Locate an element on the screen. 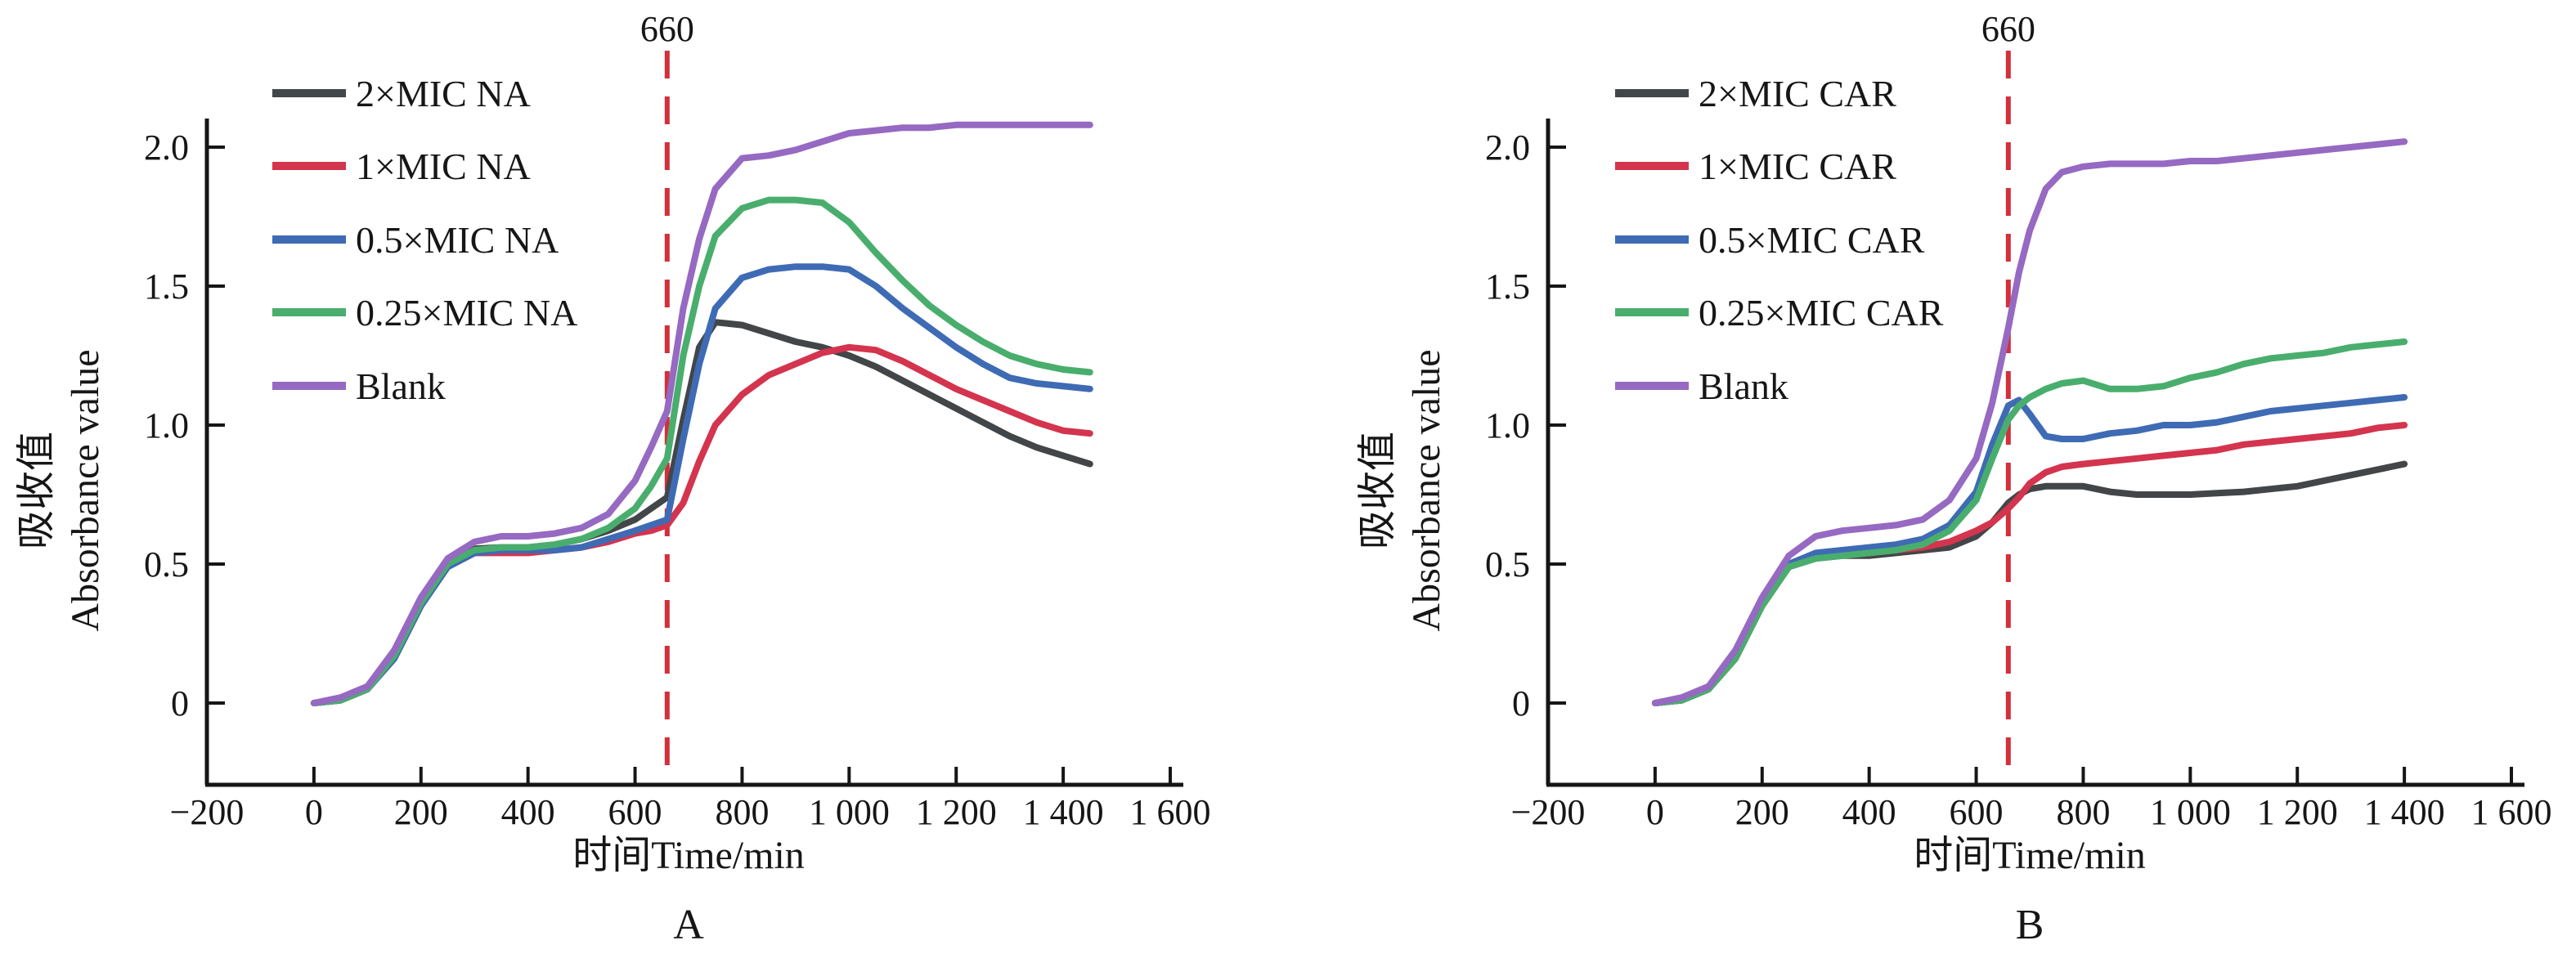  series-line-1-mic-car is located at coordinates (2030, 564).